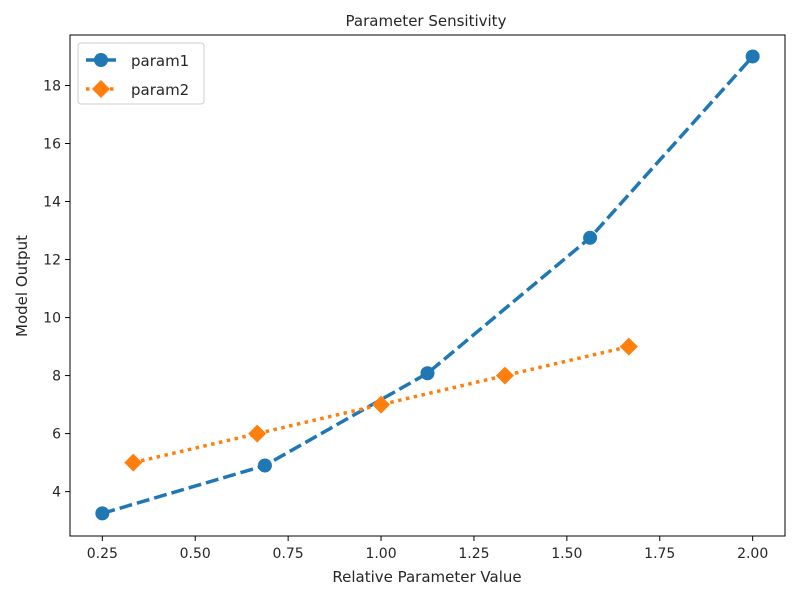  I want to click on legend-label-param1: param1, so click(160, 61).